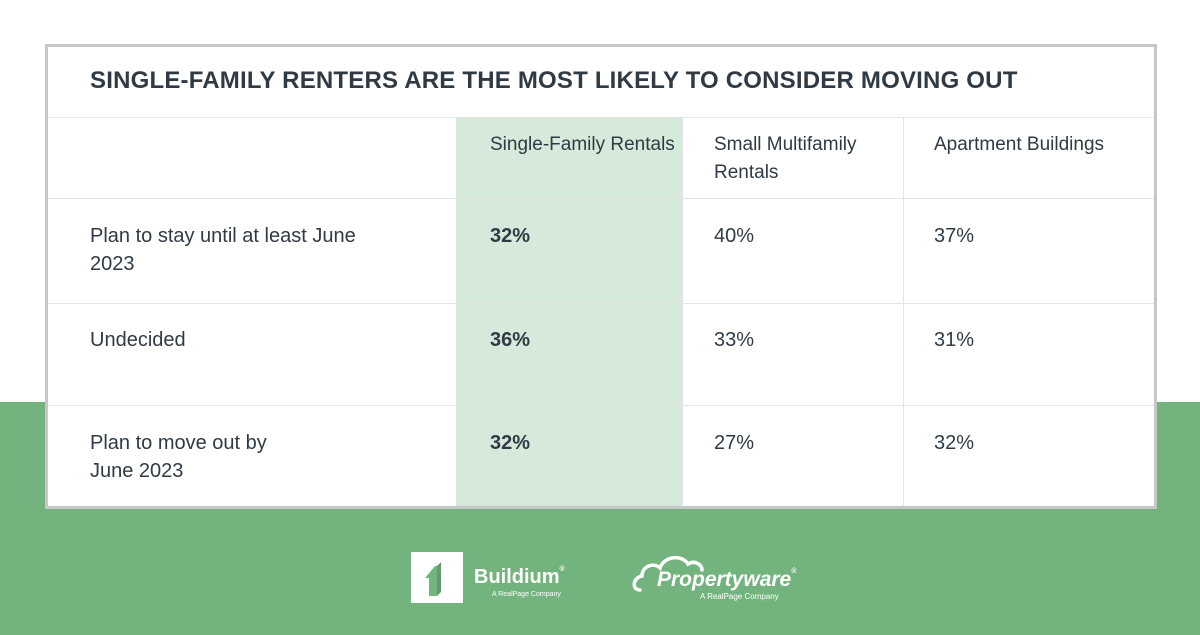  What do you see at coordinates (668, 573) in the screenshot?
I see `cloud-icon` at bounding box center [668, 573].